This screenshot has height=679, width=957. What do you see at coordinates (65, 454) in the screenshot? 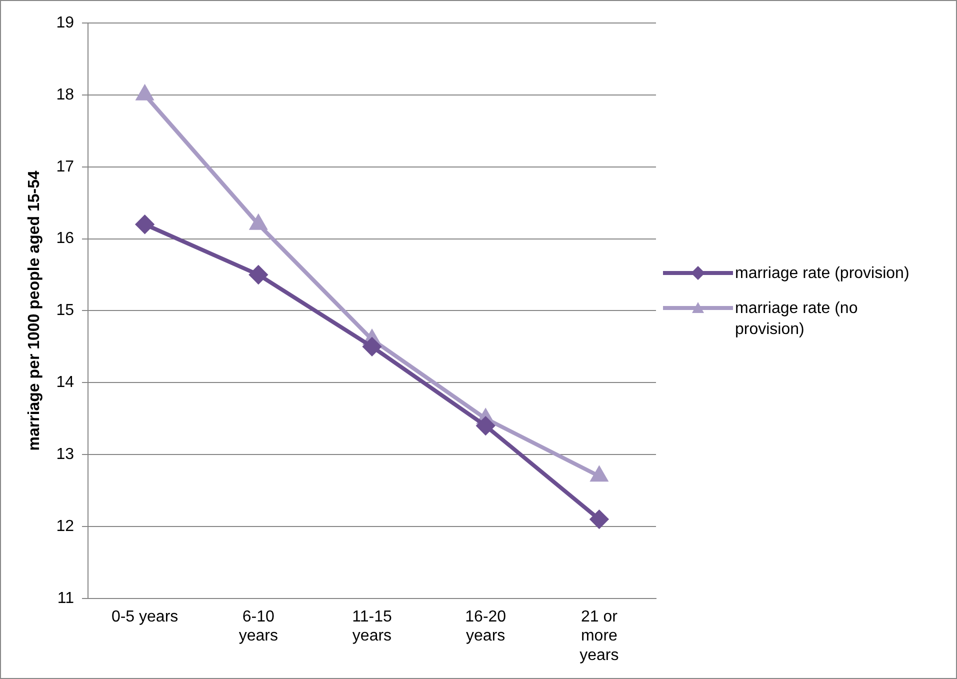
I see `y-tick-label: 13` at bounding box center [65, 454].